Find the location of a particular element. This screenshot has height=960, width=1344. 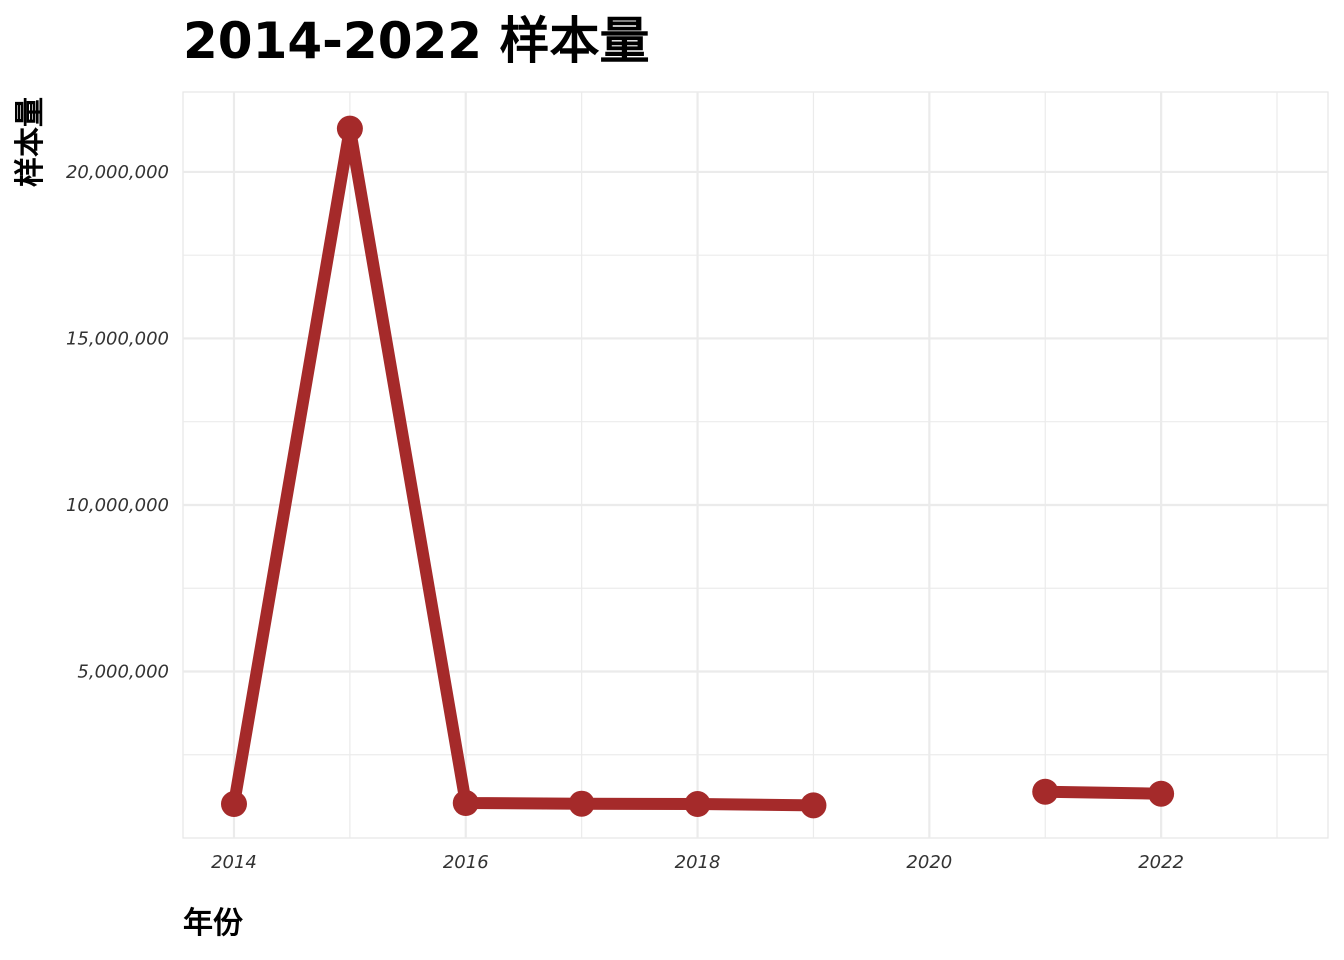

x-tick-label: 2014 is located at coordinates (234, 862).